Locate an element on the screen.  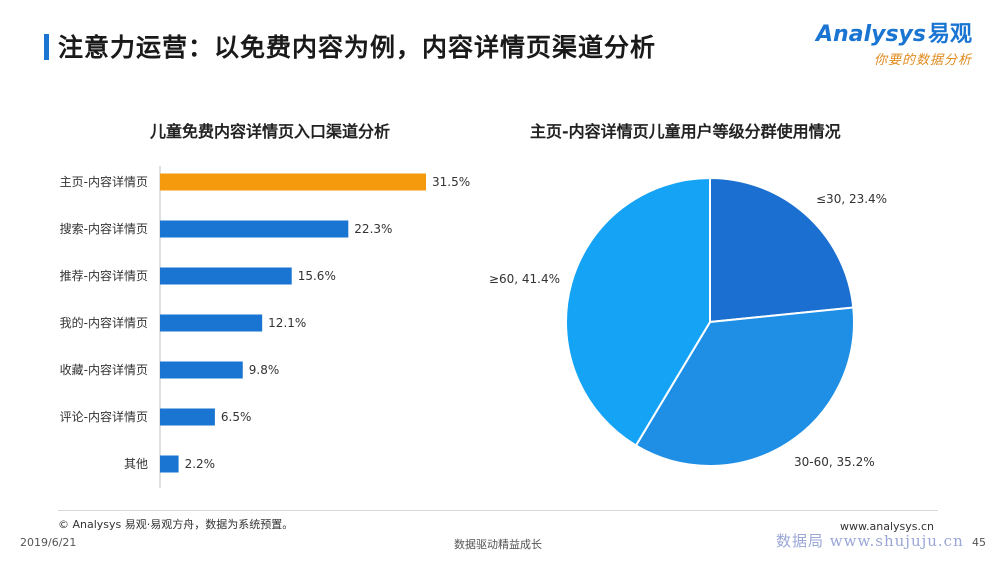
bar-category-label: 推荐-内容详情页 is located at coordinates (104, 275).